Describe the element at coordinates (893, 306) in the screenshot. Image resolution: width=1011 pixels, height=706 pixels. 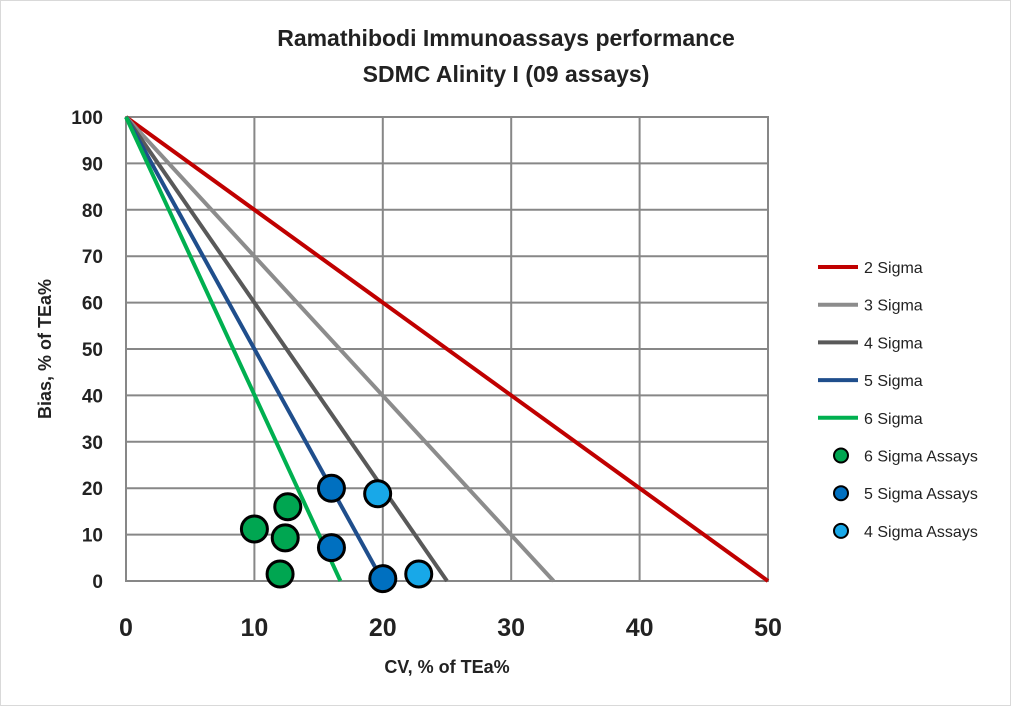
I see `legend-label: 3 Sigma` at that location.